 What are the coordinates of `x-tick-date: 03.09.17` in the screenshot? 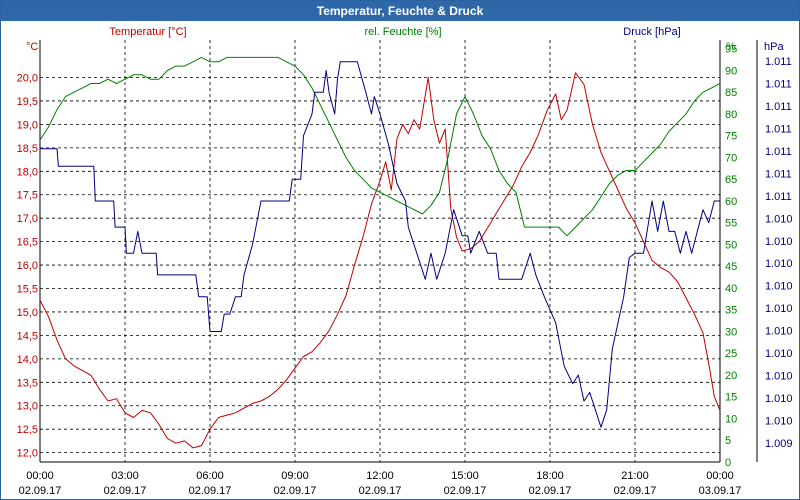 It's located at (720, 491).